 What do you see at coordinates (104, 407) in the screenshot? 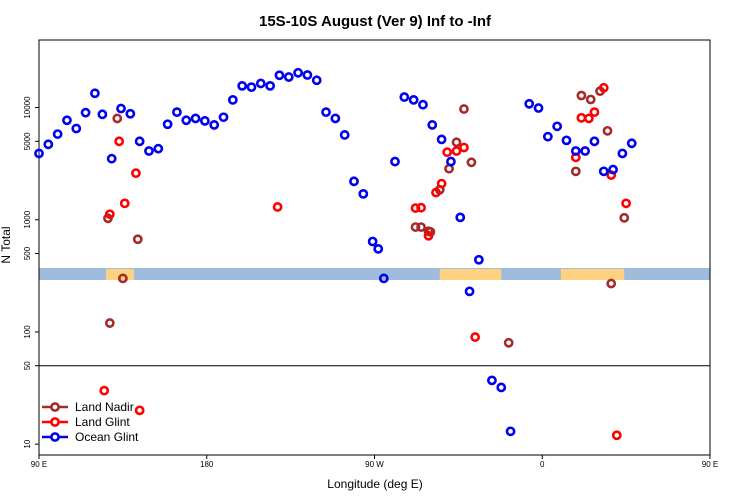
I see `legend-label: Land Nadir` at bounding box center [104, 407].